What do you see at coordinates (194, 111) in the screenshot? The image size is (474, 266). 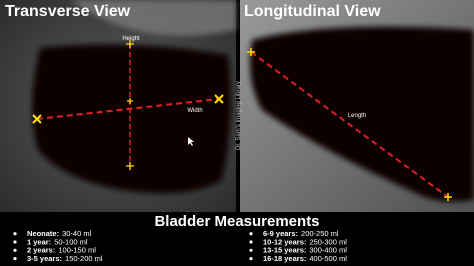 I see `width-label: Width` at bounding box center [194, 111].